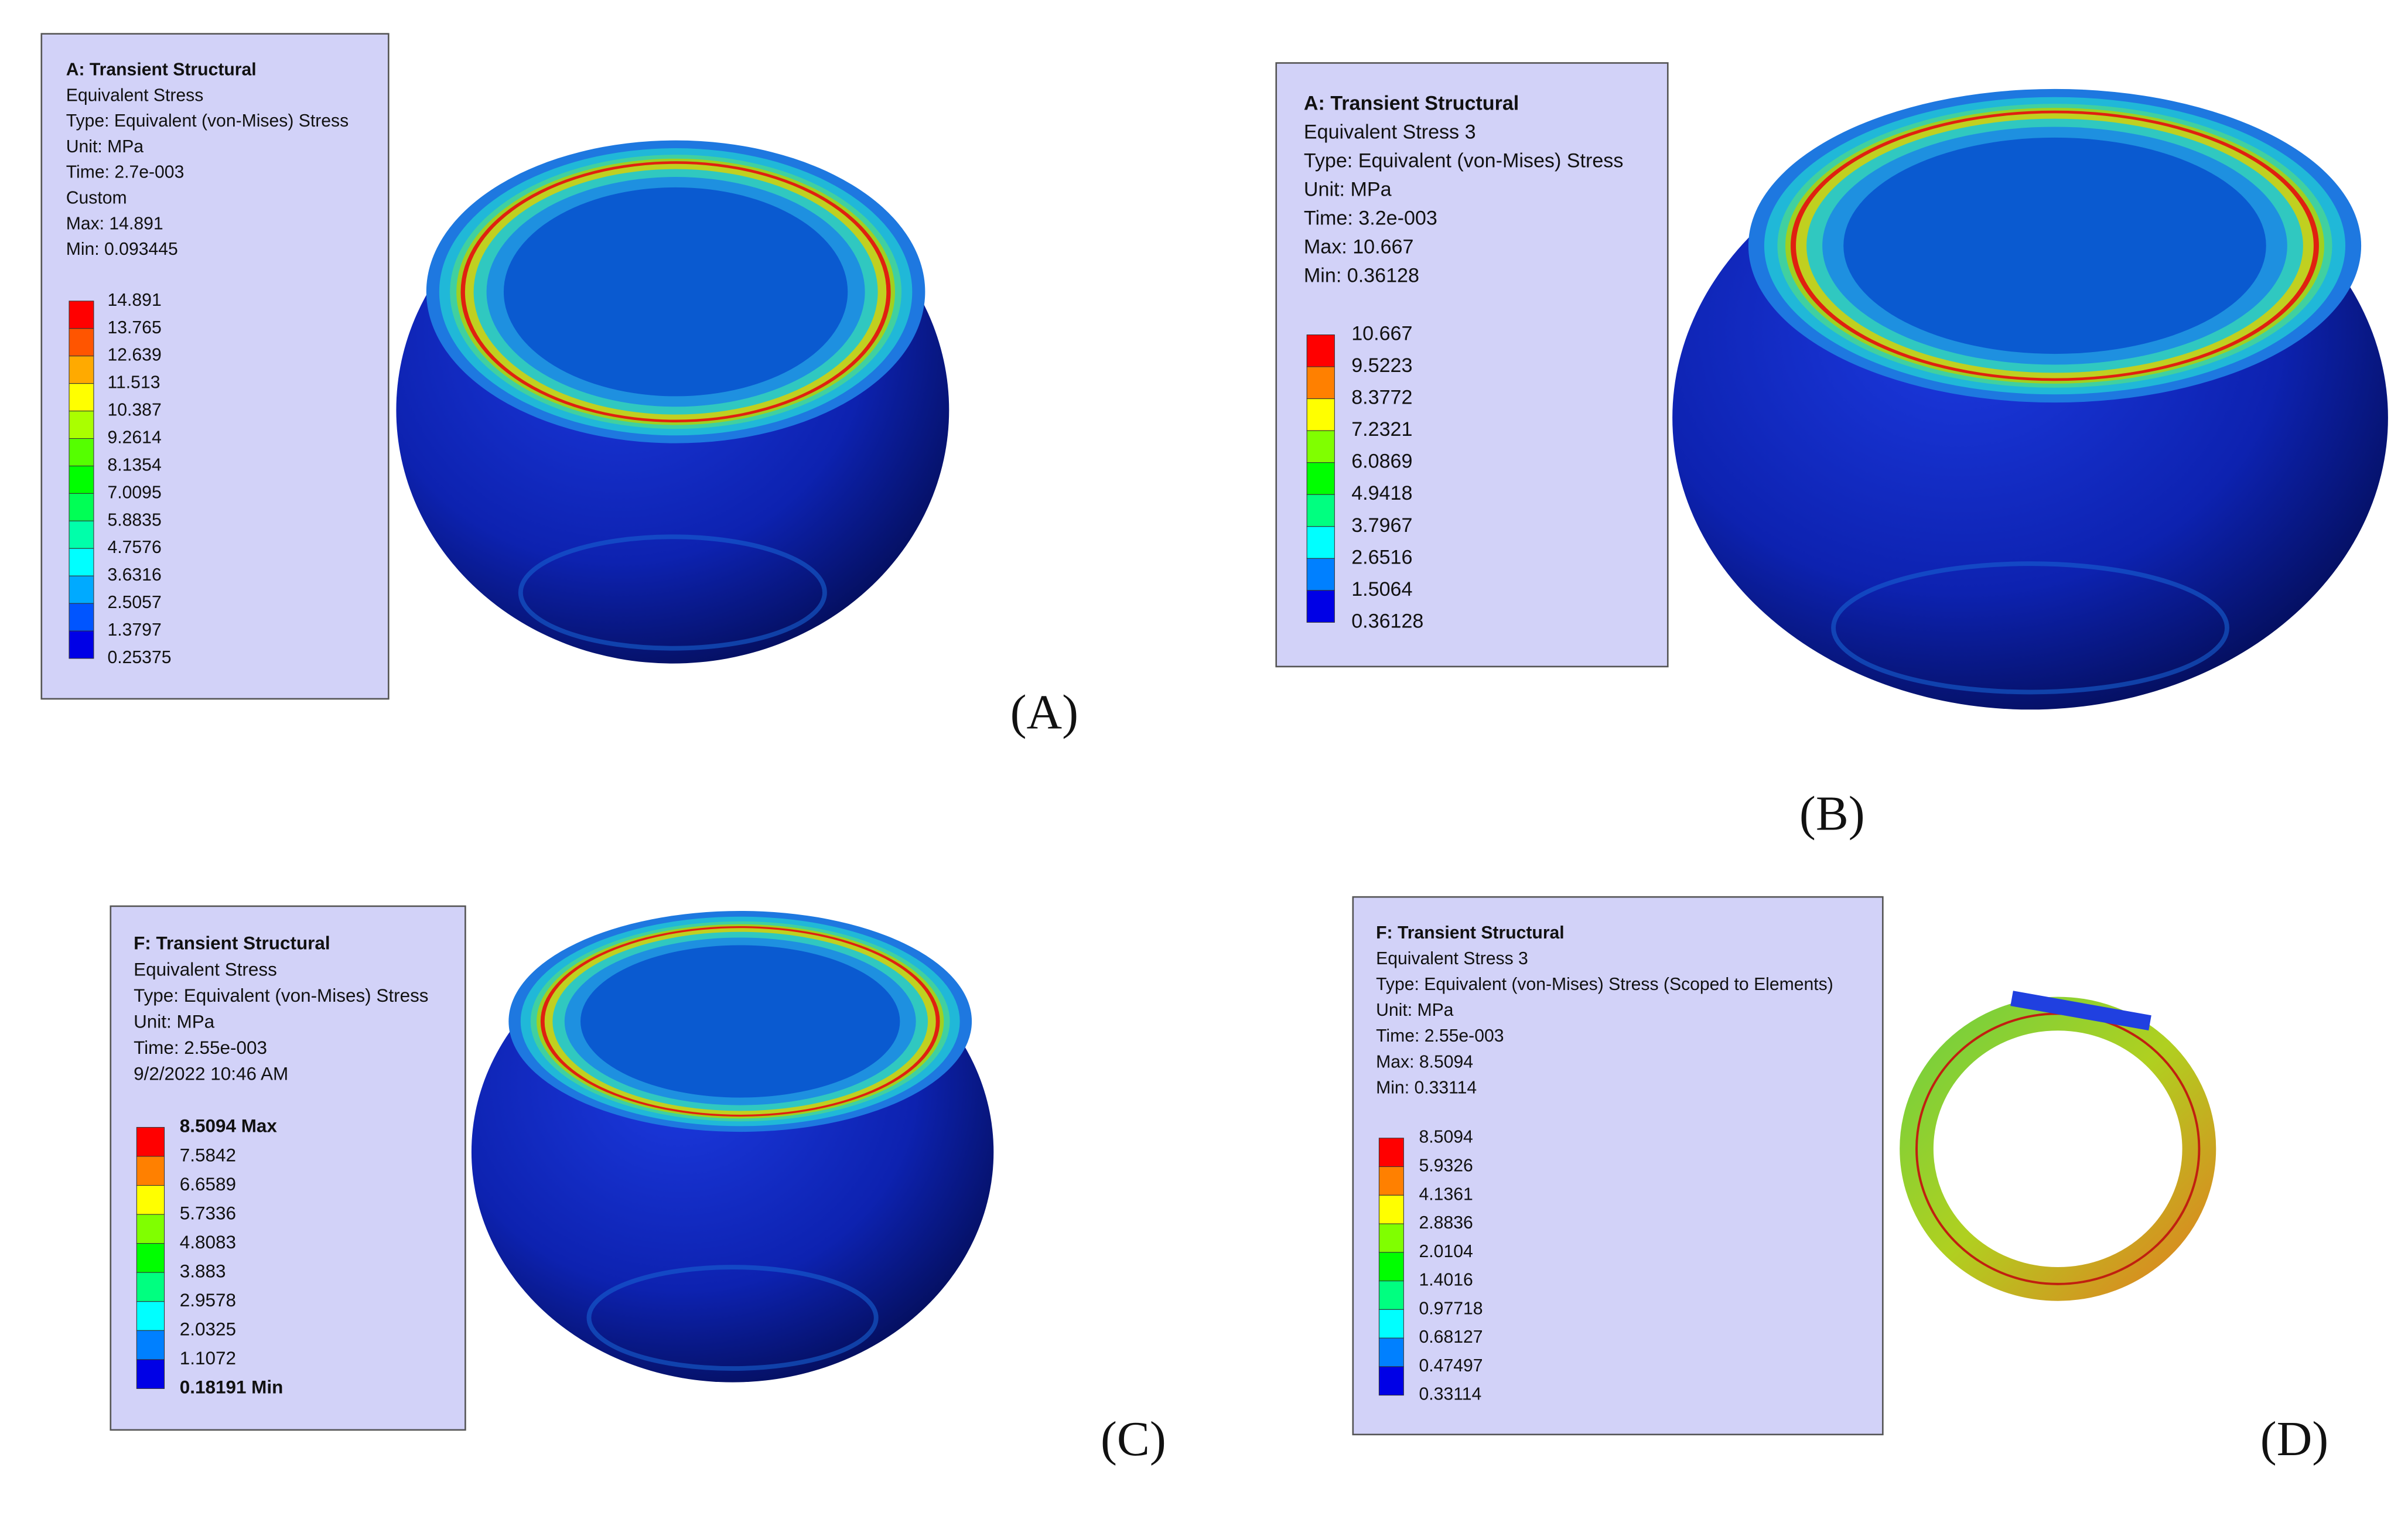 This screenshot has height=1519, width=2408. I want to click on ring-cut, so click(2080, 1011).